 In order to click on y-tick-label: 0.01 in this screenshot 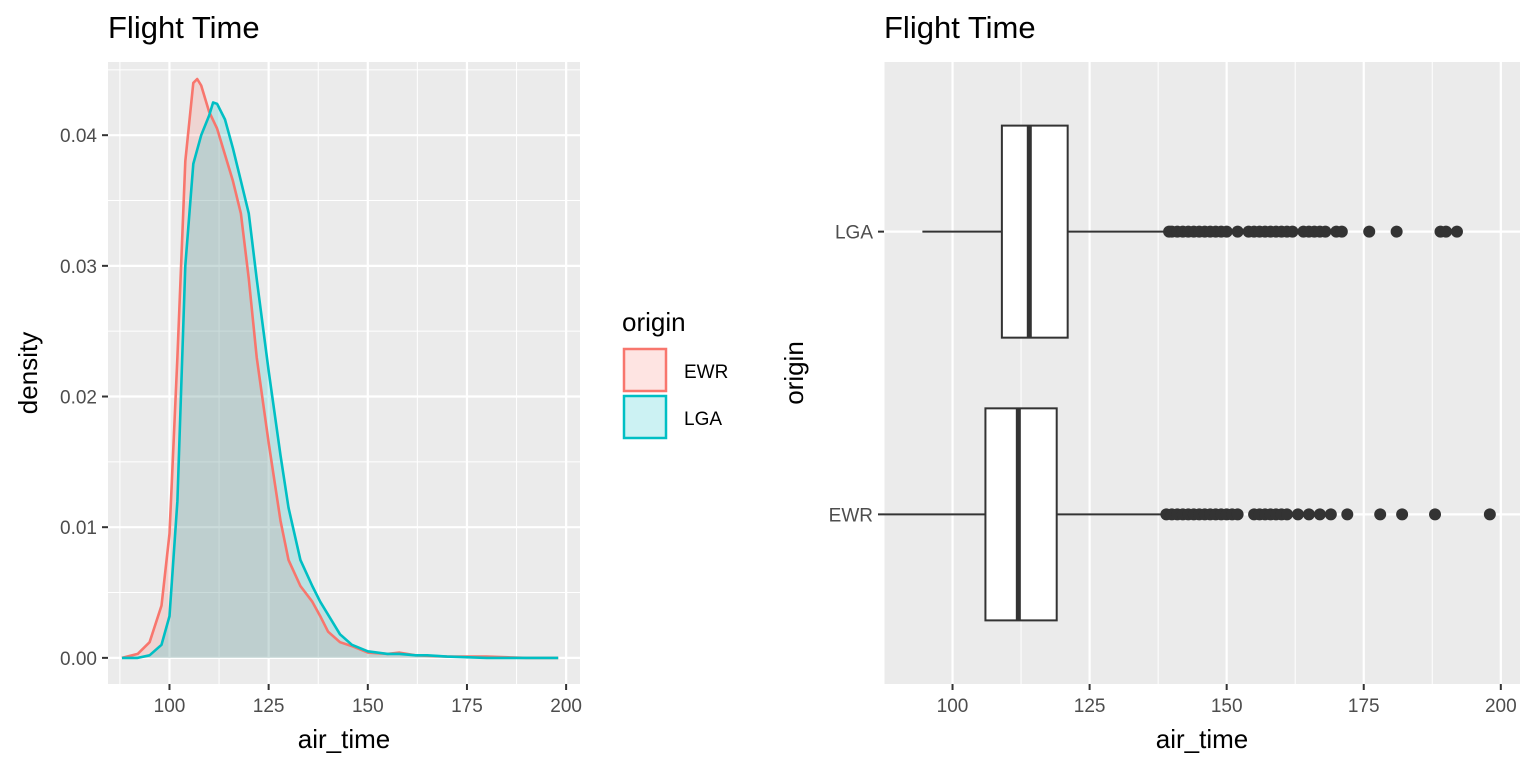, I will do `click(78, 528)`.